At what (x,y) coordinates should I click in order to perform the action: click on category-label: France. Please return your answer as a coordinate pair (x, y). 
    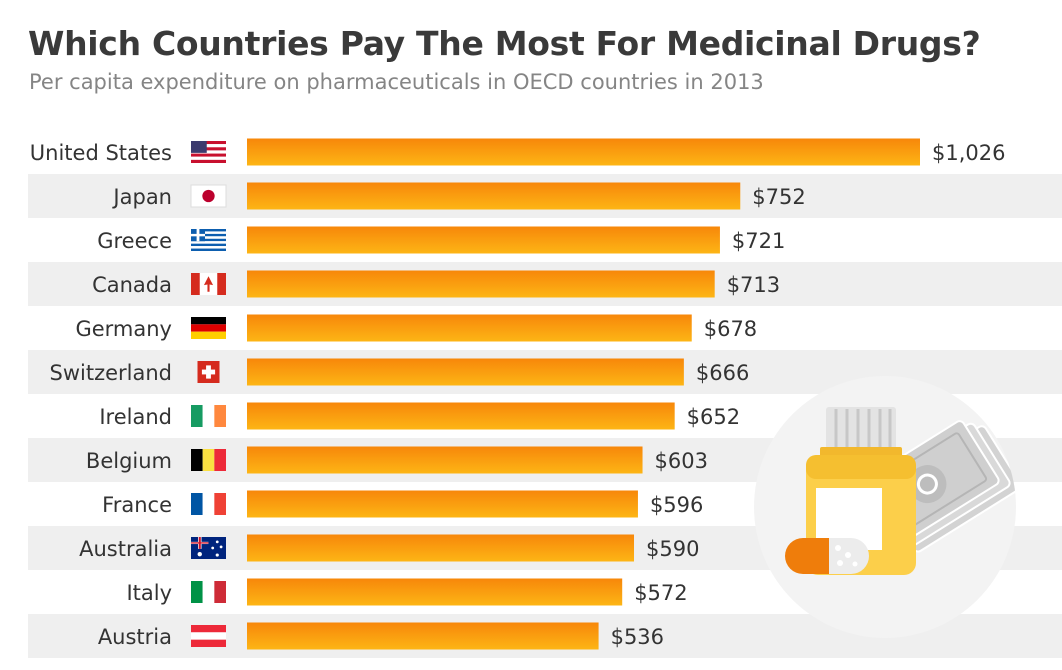
    Looking at the image, I should click on (137, 505).